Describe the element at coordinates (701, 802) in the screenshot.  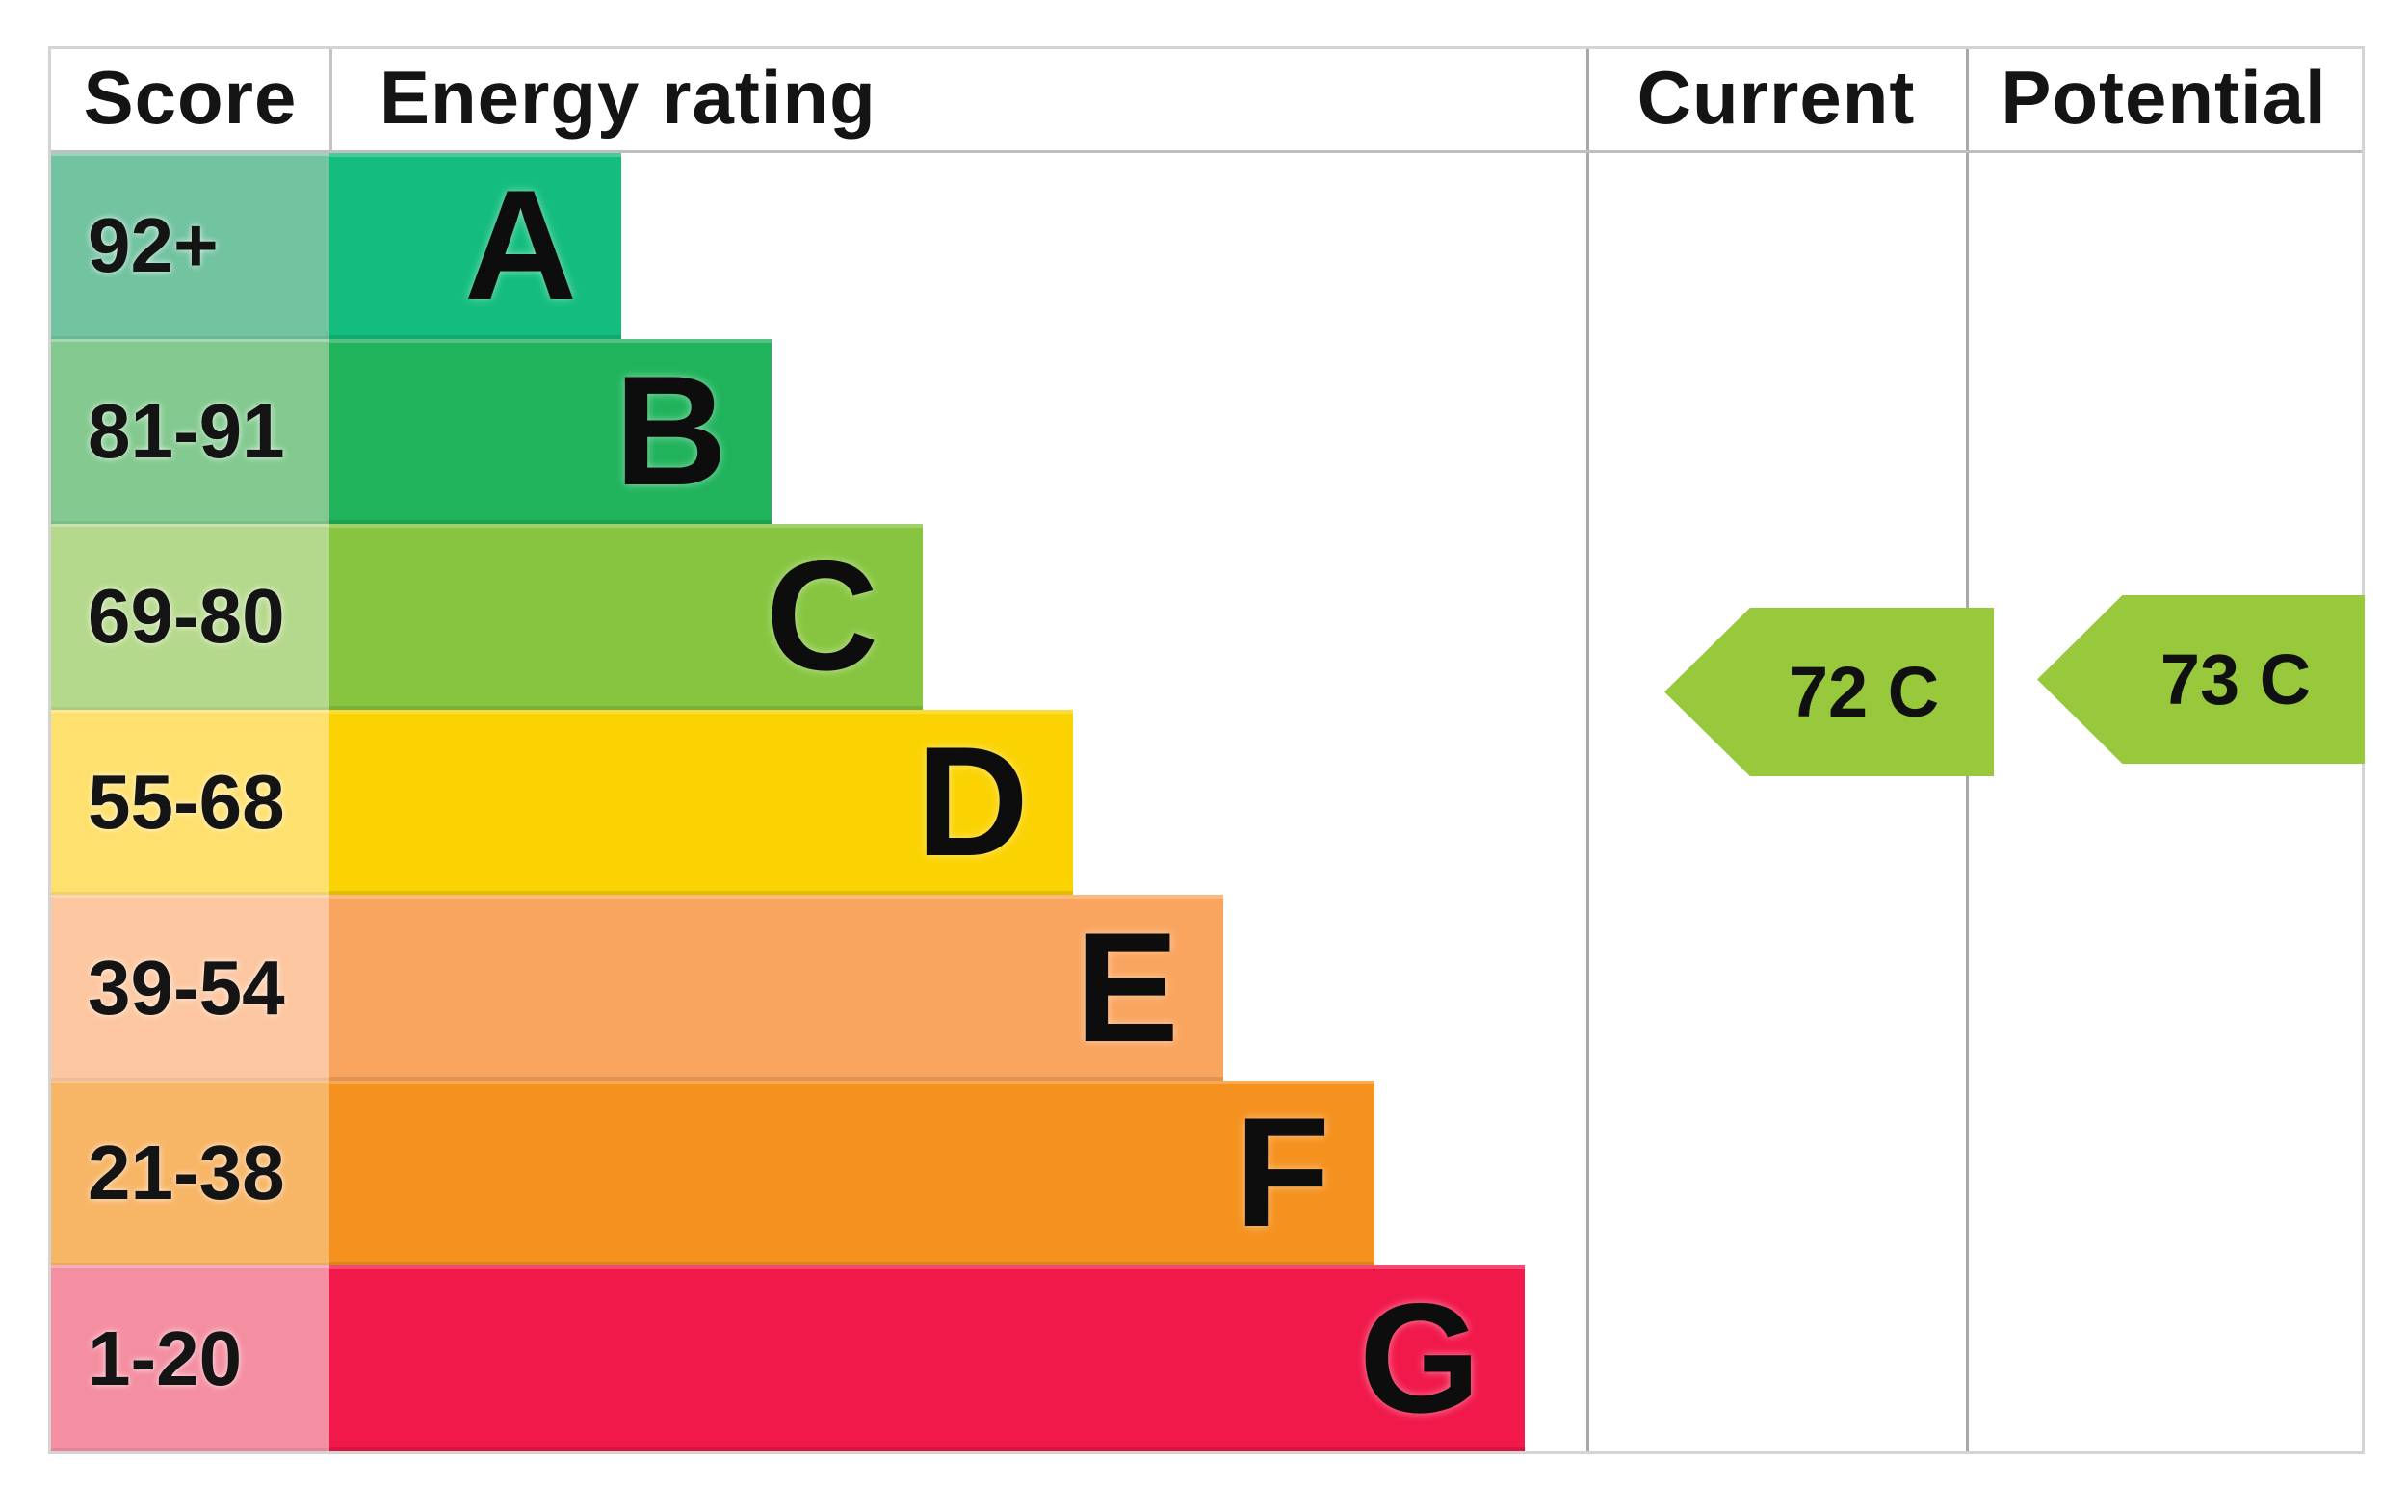
I see `band-bar: D` at that location.